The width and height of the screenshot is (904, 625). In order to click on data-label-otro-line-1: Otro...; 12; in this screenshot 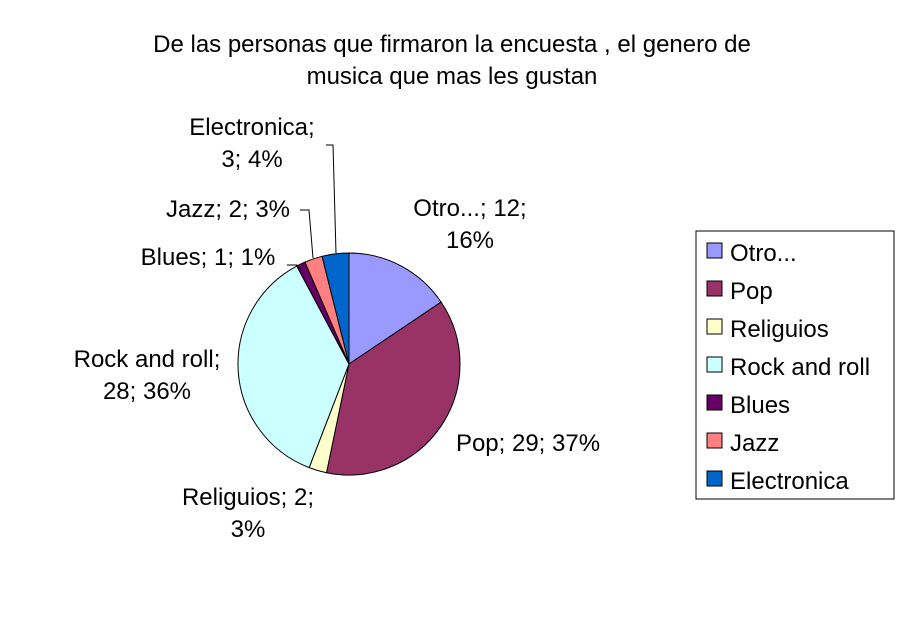, I will do `click(469, 208)`.